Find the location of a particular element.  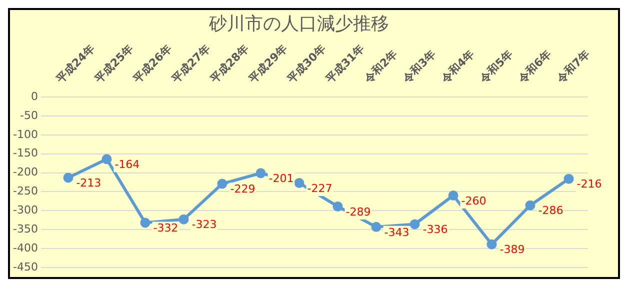

y-tick-label: 0 is located at coordinates (34, 96).